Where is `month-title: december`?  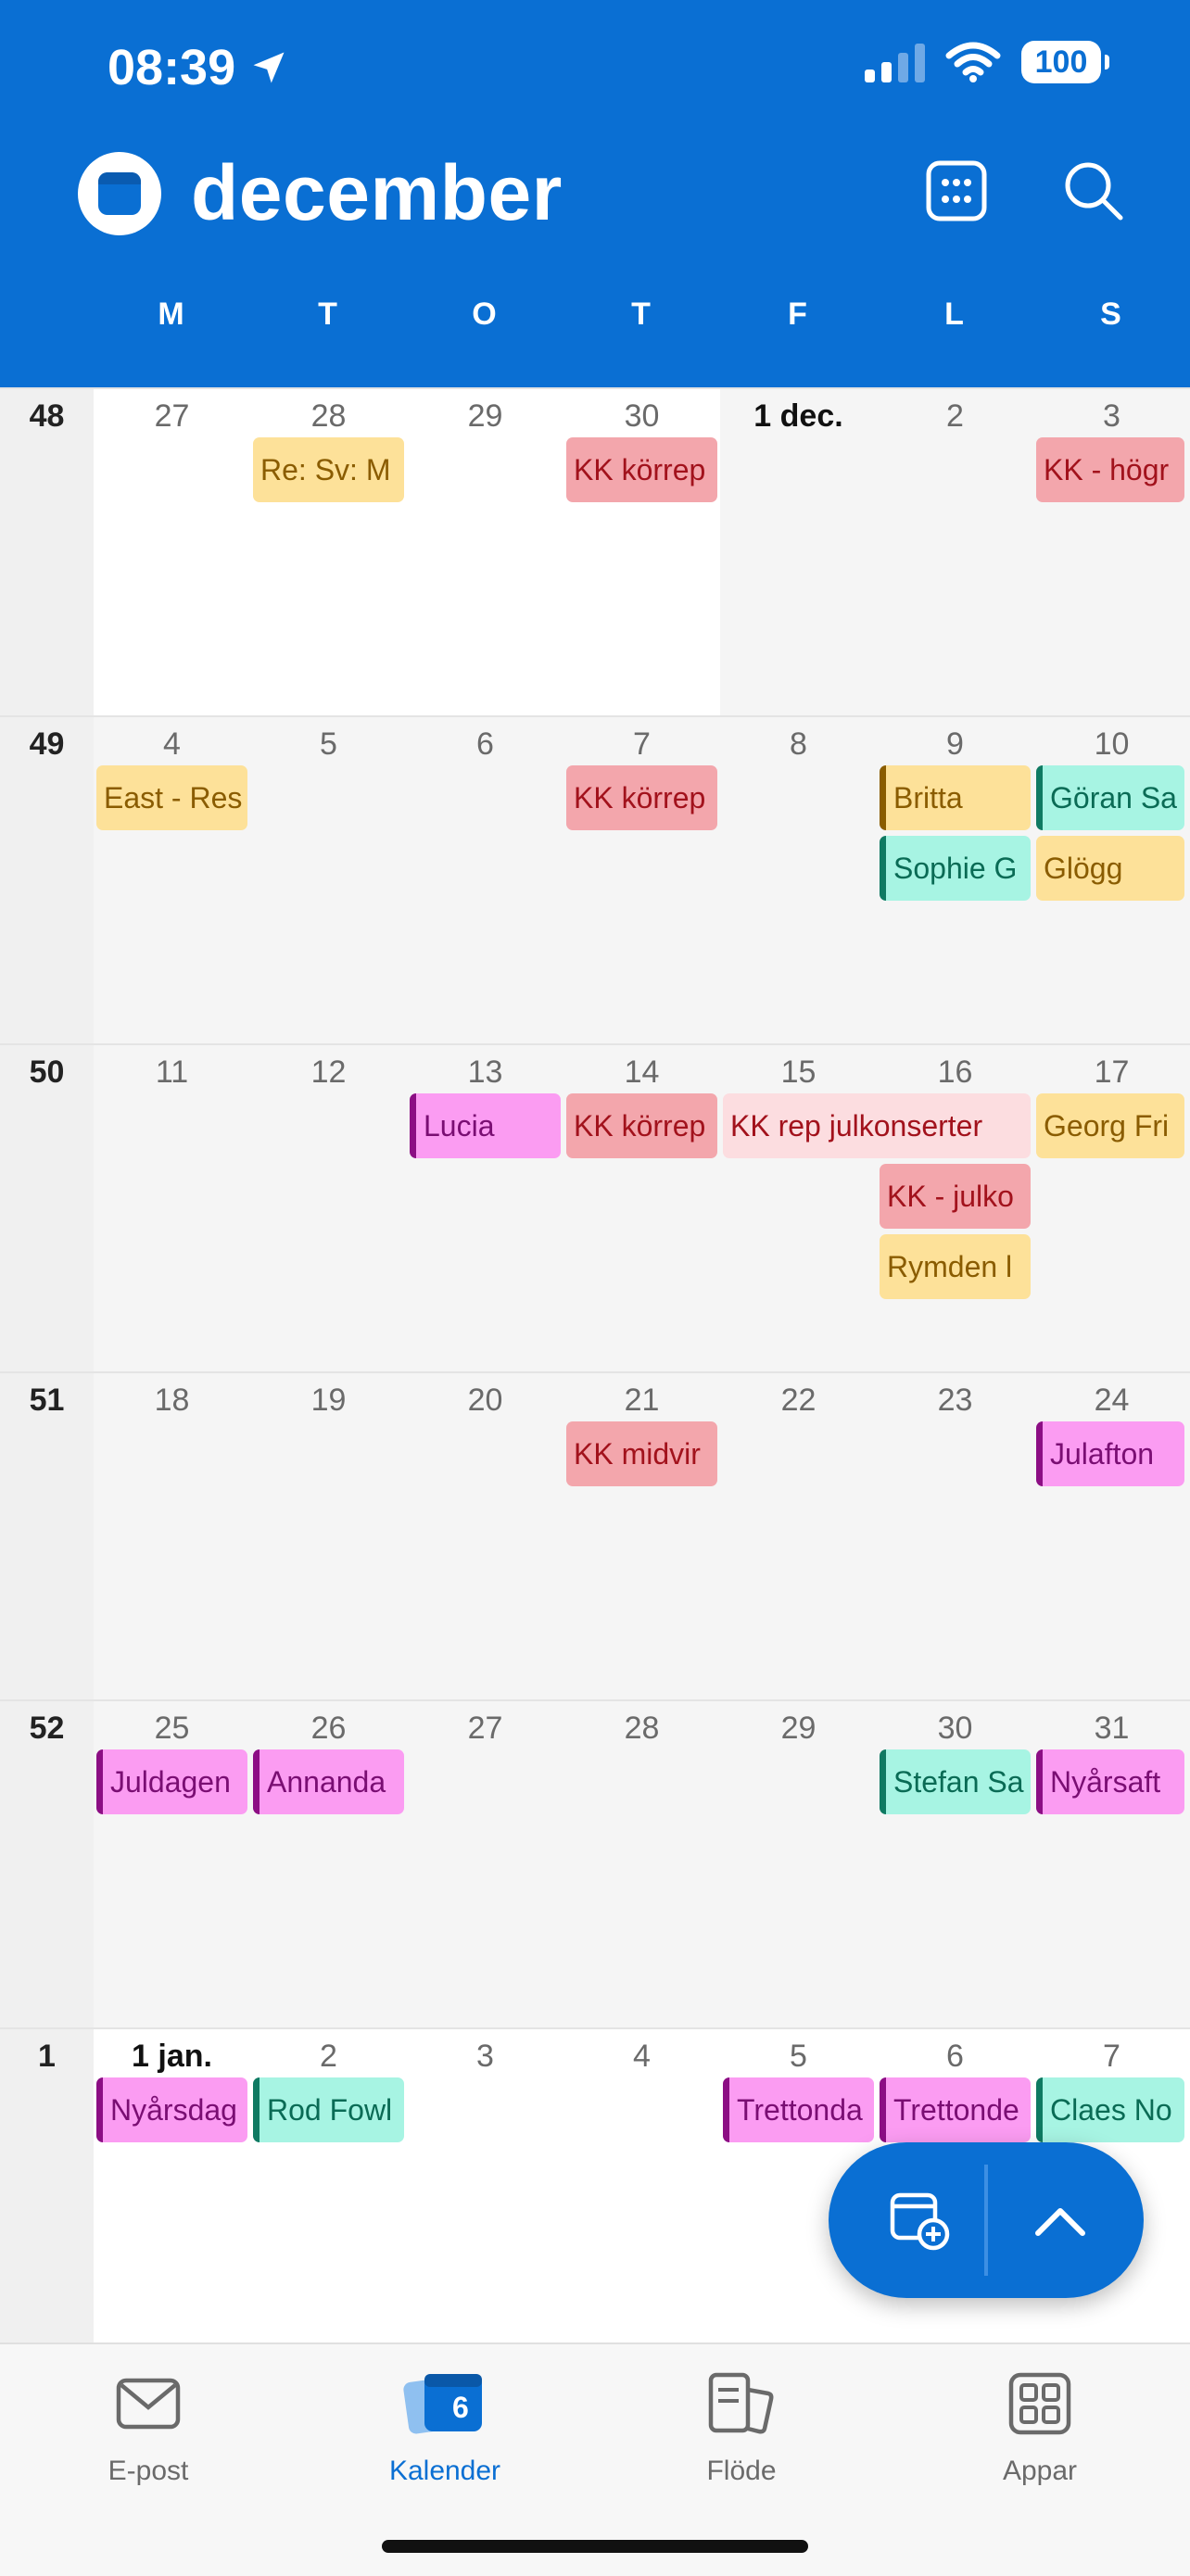 month-title: december is located at coordinates (377, 192).